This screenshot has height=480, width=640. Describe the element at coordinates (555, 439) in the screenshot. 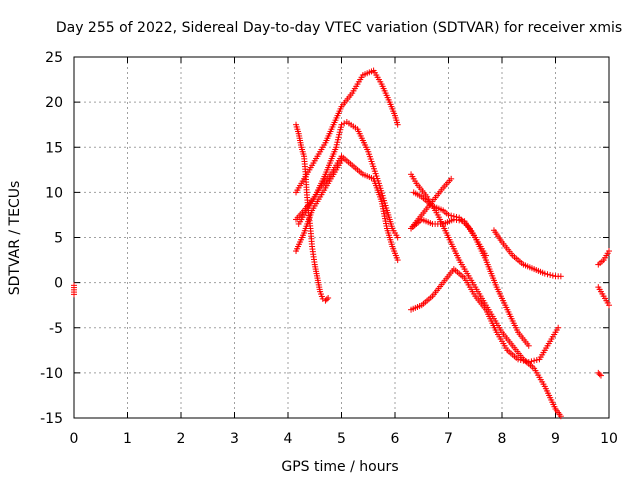

I see `x-tick-label: 9` at that location.